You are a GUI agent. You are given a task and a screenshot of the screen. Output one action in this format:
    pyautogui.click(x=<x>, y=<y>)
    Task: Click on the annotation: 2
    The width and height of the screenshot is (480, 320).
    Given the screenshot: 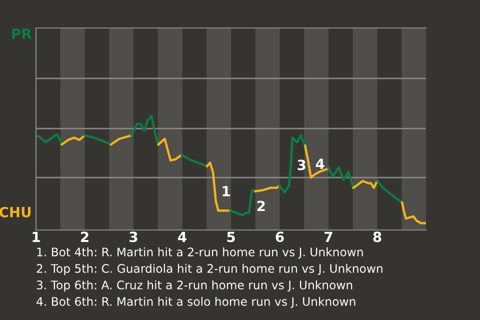 What is the action you would take?
    pyautogui.click(x=261, y=206)
    